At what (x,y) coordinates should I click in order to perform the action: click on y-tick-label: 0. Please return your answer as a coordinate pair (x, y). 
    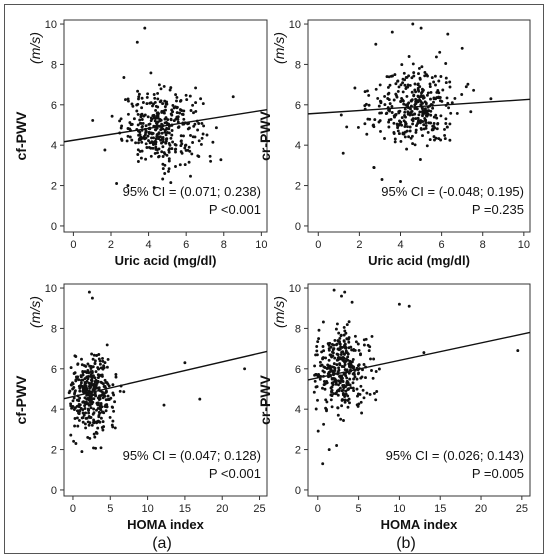
    Looking at the image, I should click on (298, 227).